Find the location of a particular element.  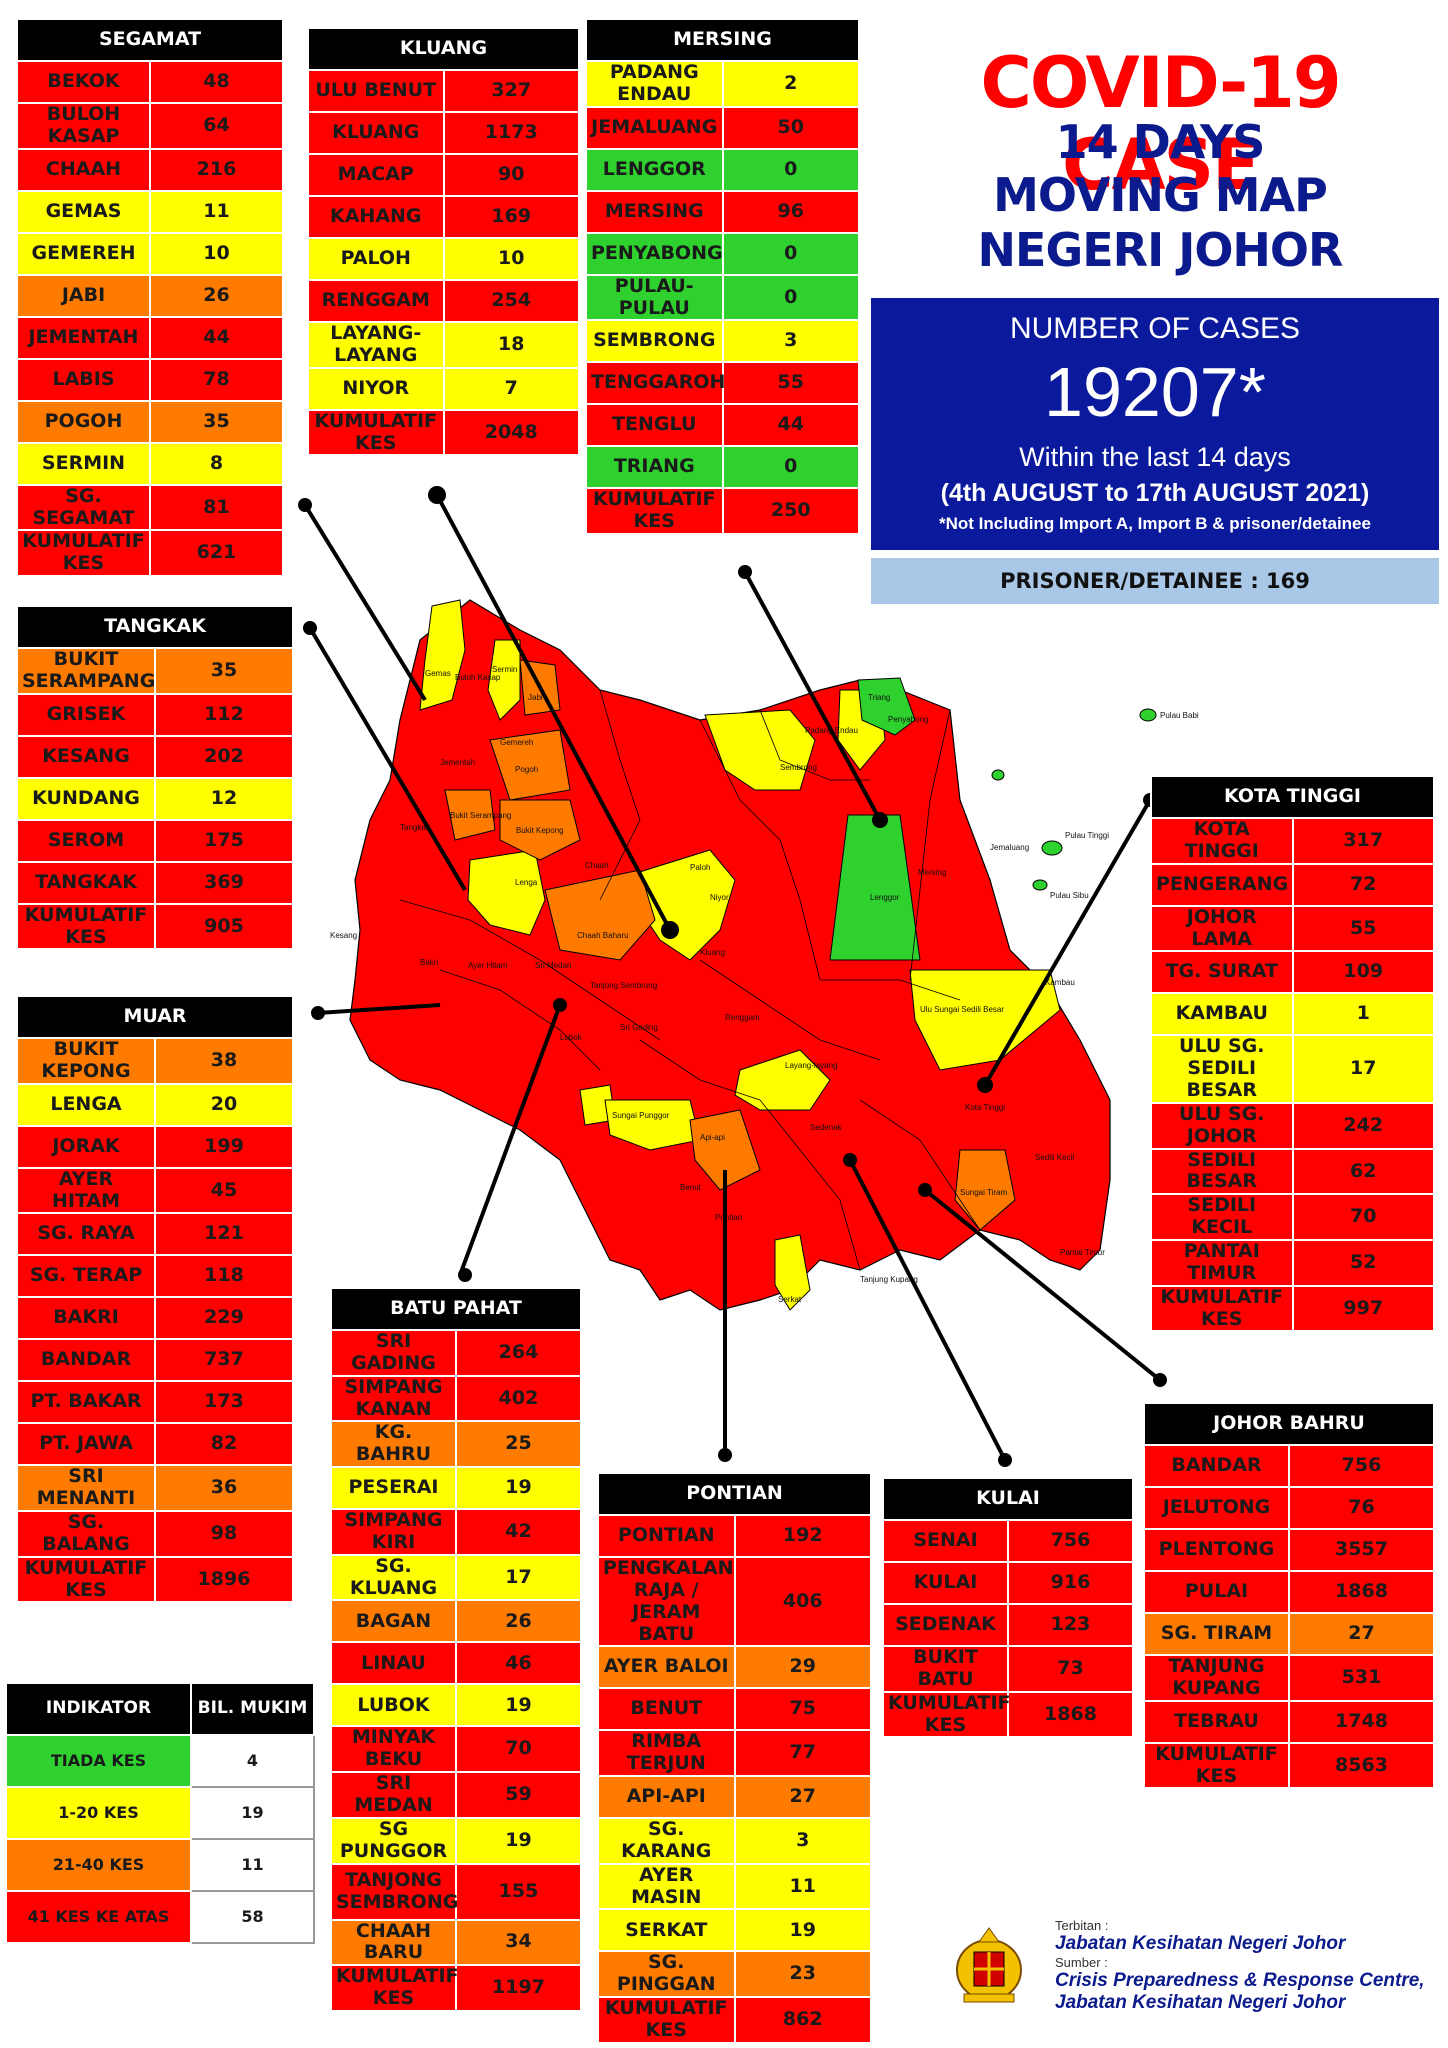

cumulative-row: KUMULATIF KES 1868 is located at coordinates (1008, 1714).